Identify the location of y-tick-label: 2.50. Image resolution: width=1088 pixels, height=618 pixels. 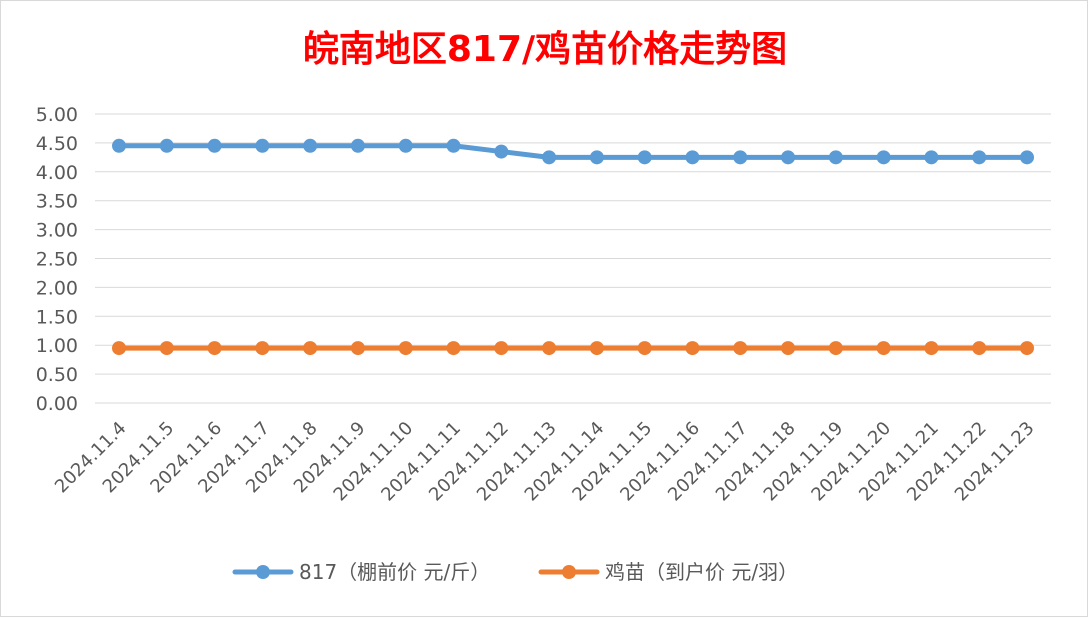
(57, 260).